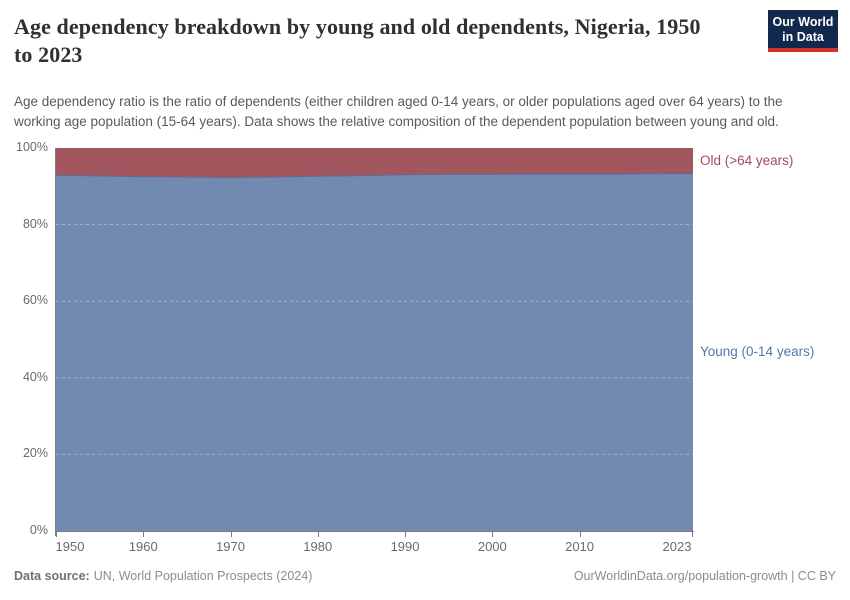 The width and height of the screenshot is (850, 600). What do you see at coordinates (35, 300) in the screenshot?
I see `y-axis-label: 60%` at bounding box center [35, 300].